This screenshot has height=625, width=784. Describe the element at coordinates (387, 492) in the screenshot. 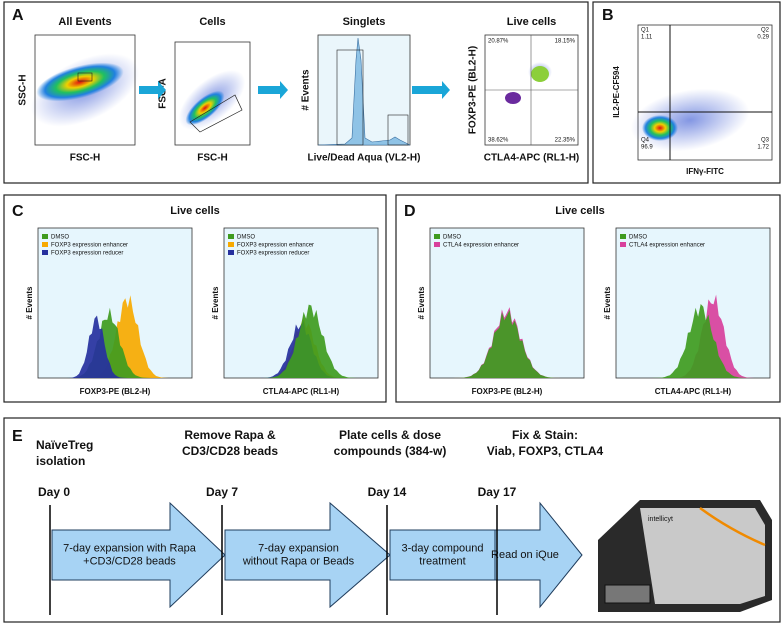

I see `day-label: Day 14` at that location.